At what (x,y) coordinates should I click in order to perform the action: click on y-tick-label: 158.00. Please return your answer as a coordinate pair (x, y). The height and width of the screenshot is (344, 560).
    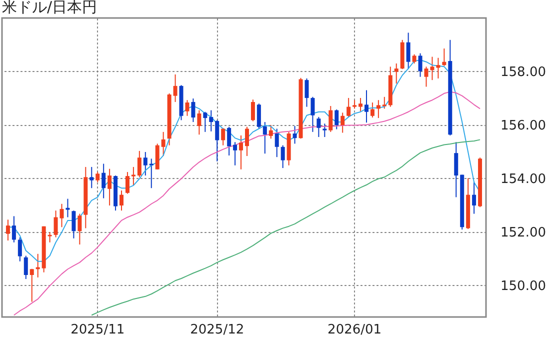
    Looking at the image, I should click on (523, 72).